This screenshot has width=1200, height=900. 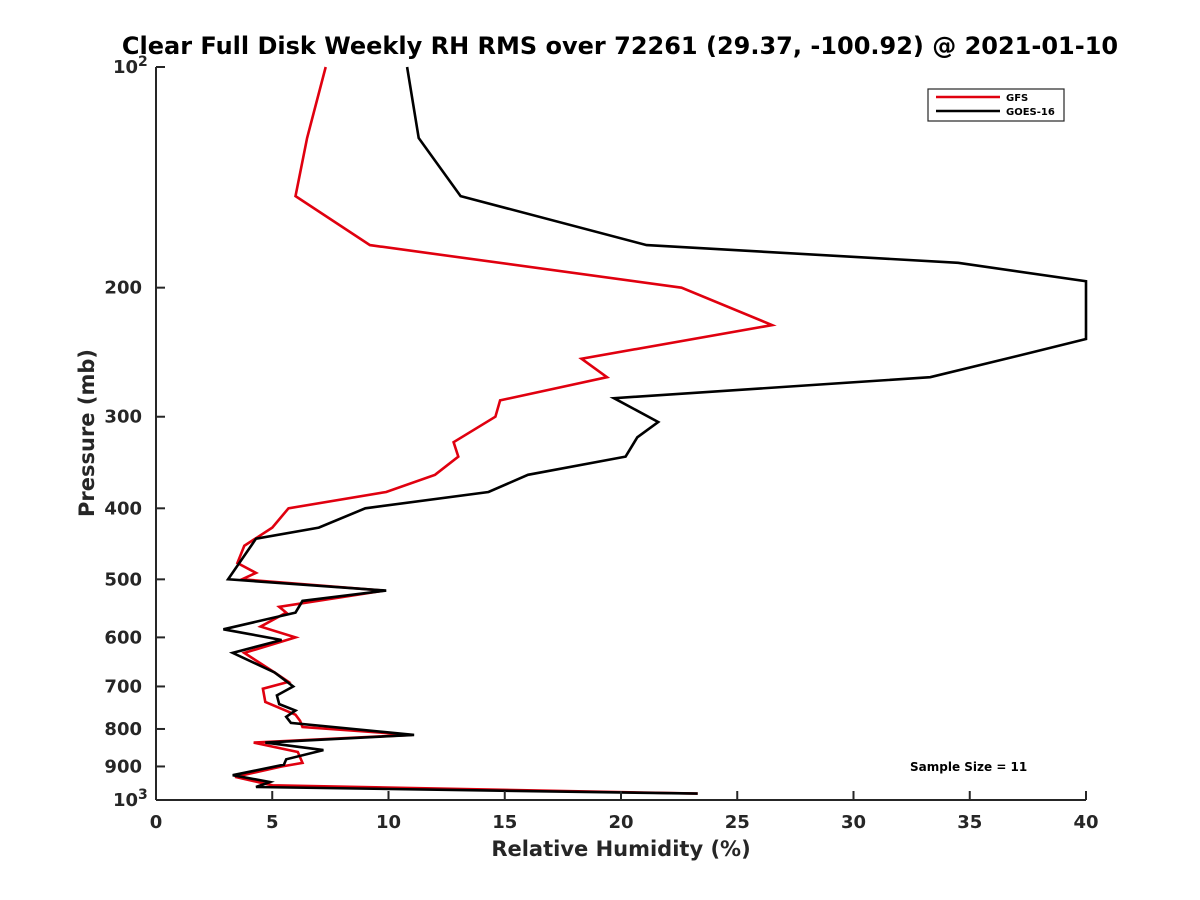 What do you see at coordinates (123, 579) in the screenshot?
I see `y-tick-label: 500` at bounding box center [123, 579].